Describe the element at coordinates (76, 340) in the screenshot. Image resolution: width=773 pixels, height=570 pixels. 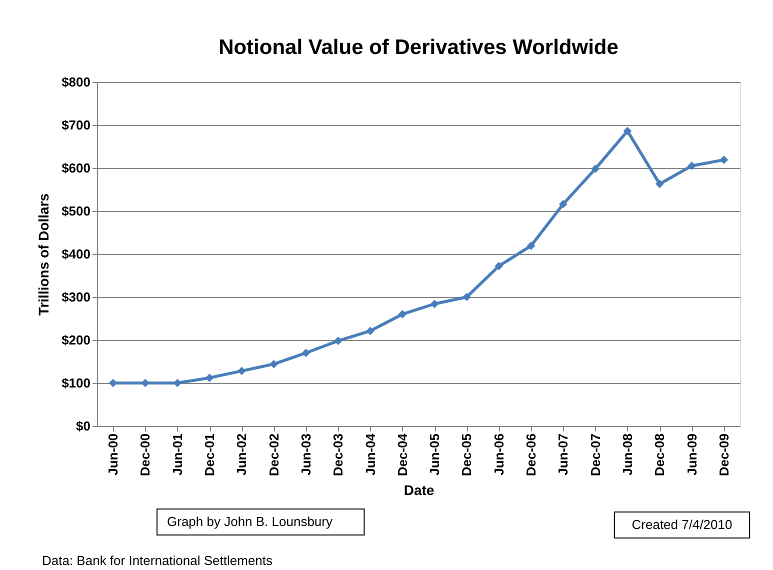
I see `y-tick-label: $200` at that location.